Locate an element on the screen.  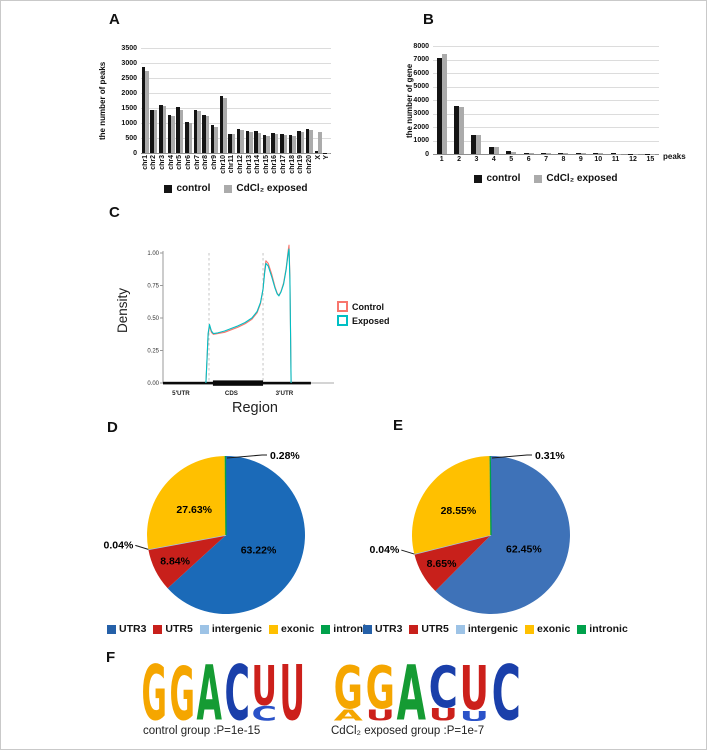
e-legend: UTR3 UTR5 intergenic exonic intronic is located at coordinates (495, 629).